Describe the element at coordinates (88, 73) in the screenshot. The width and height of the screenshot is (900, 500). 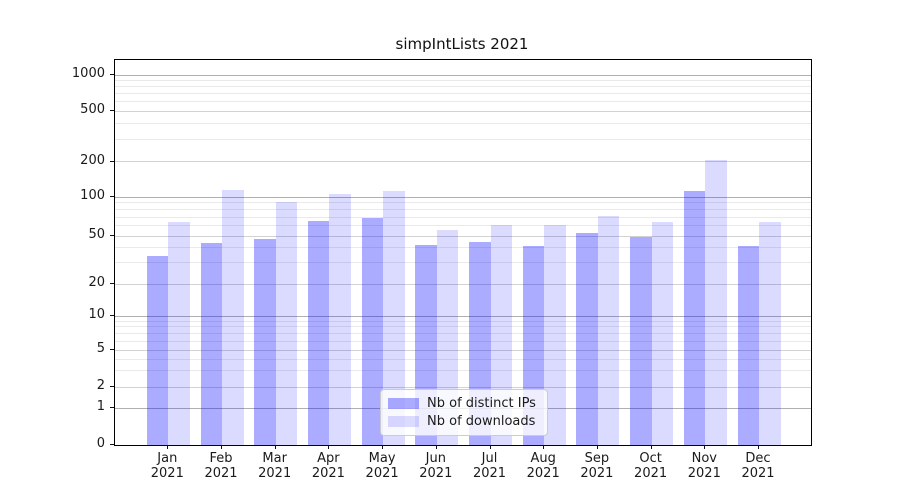
I see `y-tick-label-1000: 1000` at that location.